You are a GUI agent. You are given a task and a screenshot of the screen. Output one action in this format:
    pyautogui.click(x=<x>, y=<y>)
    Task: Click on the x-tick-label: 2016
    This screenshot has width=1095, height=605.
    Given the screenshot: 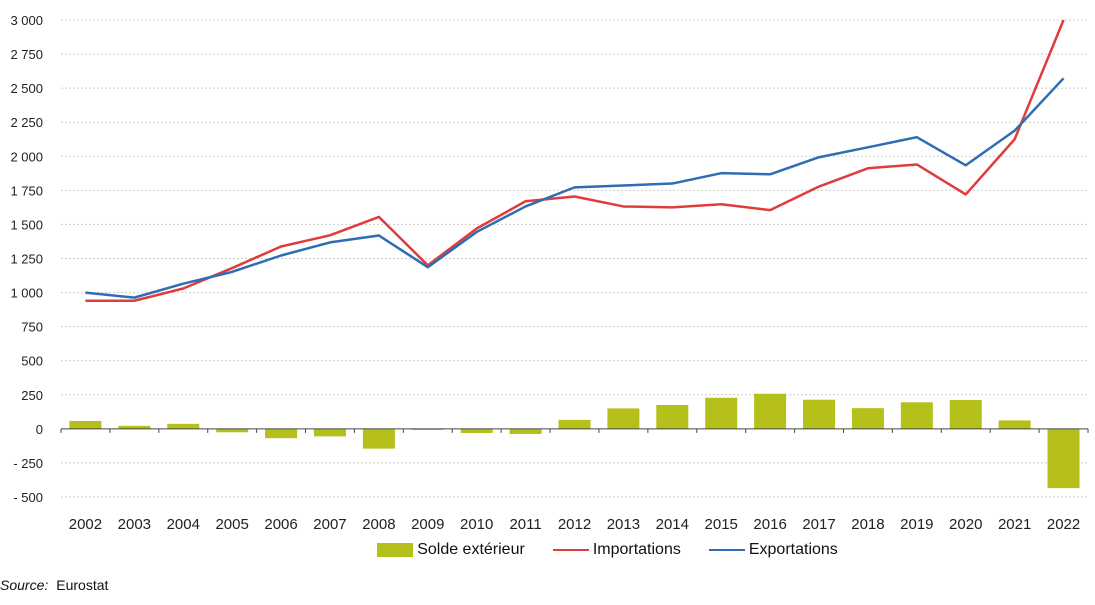 What is the action you would take?
    pyautogui.click(x=769, y=524)
    